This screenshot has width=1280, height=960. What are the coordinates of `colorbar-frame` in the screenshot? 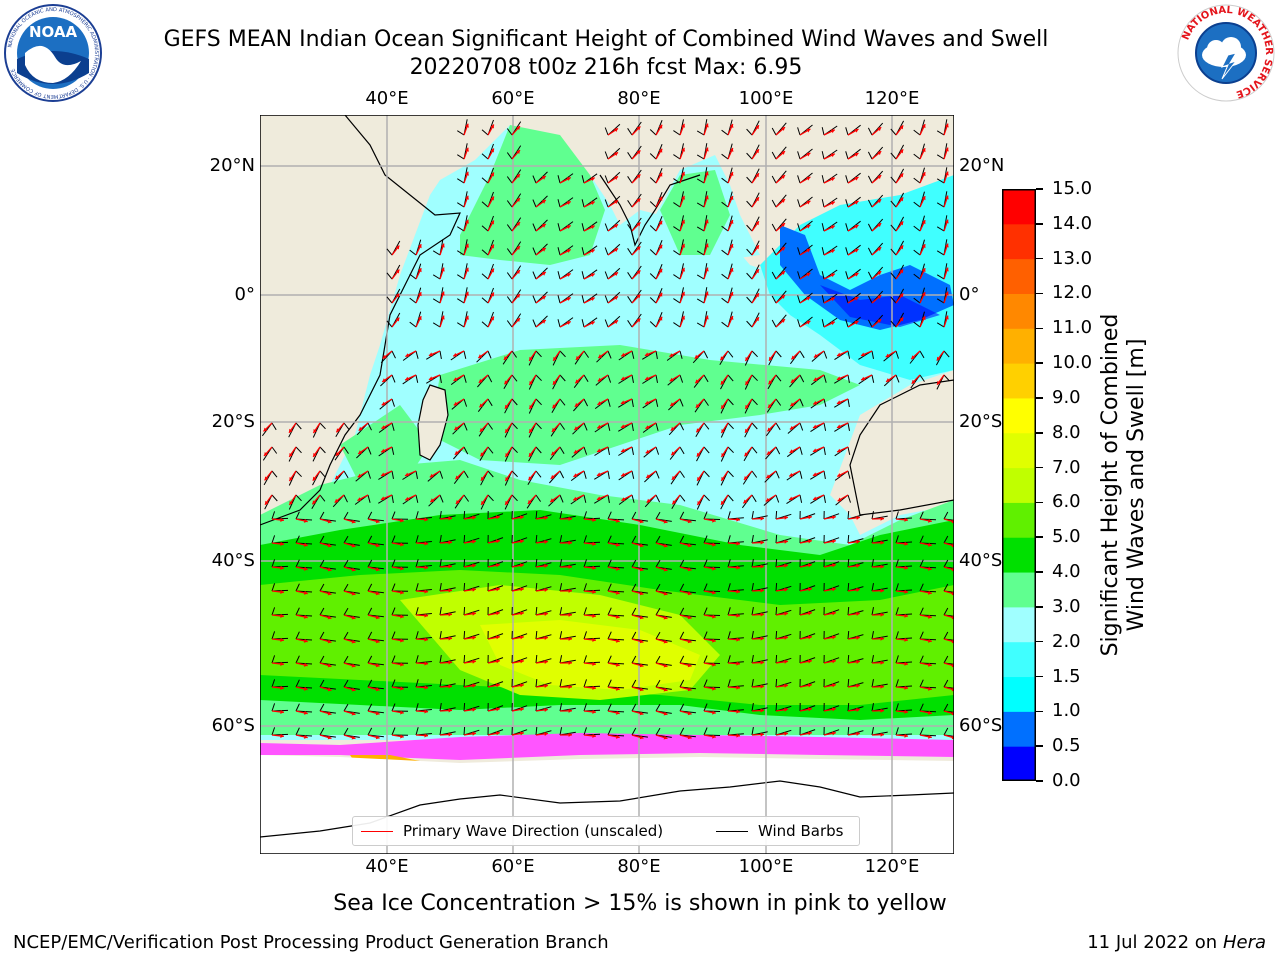 It's located at (1019, 485).